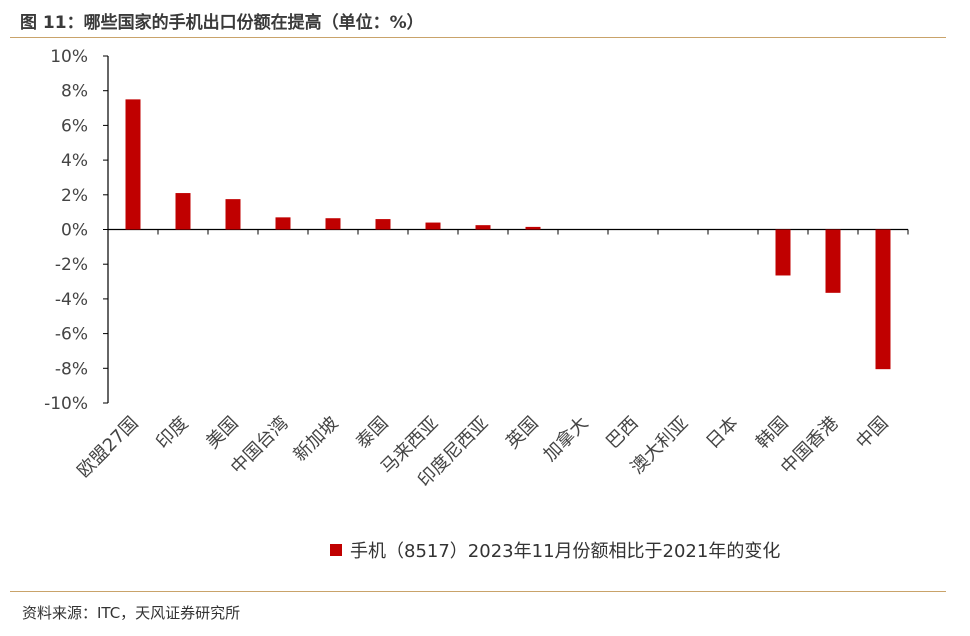  Describe the element at coordinates (74, 92) in the screenshot. I see `y-tick-label: 8%` at that location.